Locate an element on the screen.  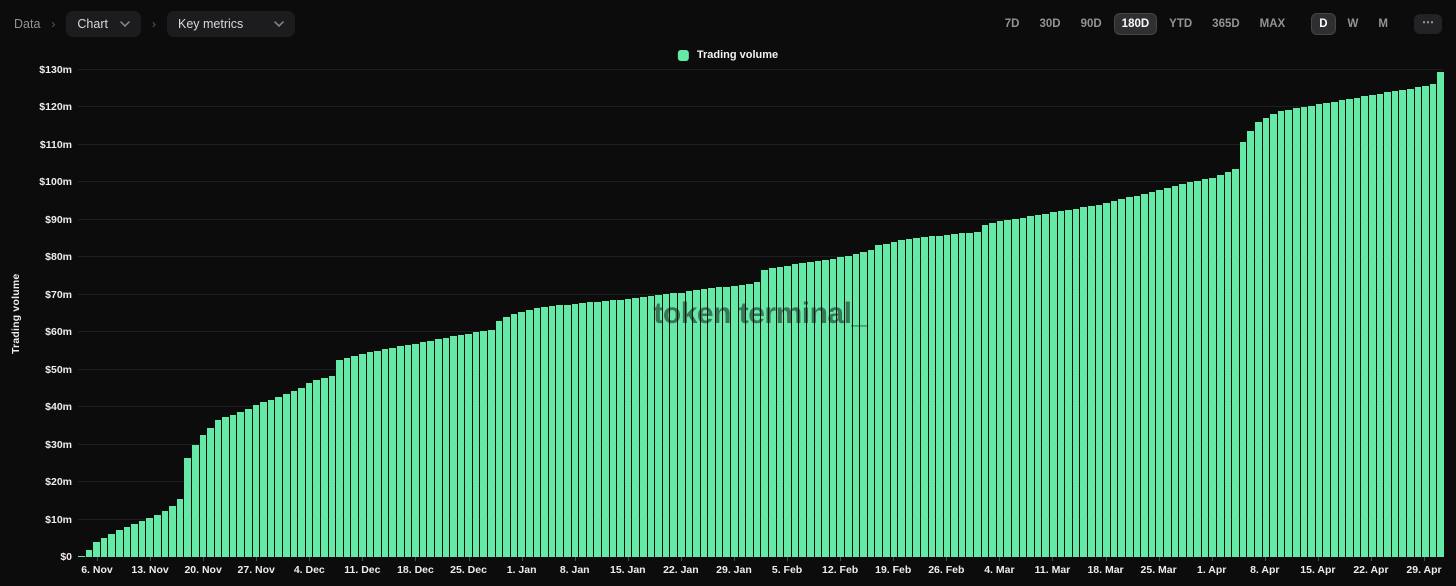
chart-type-dropdown: Chart is located at coordinates (103, 24).